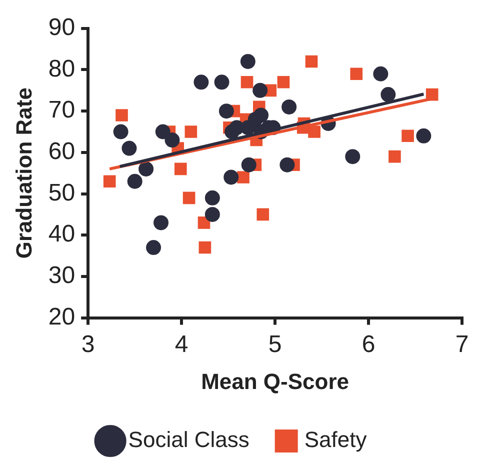 The height and width of the screenshot is (470, 484). I want to click on y-tick-label: 70, so click(62, 110).